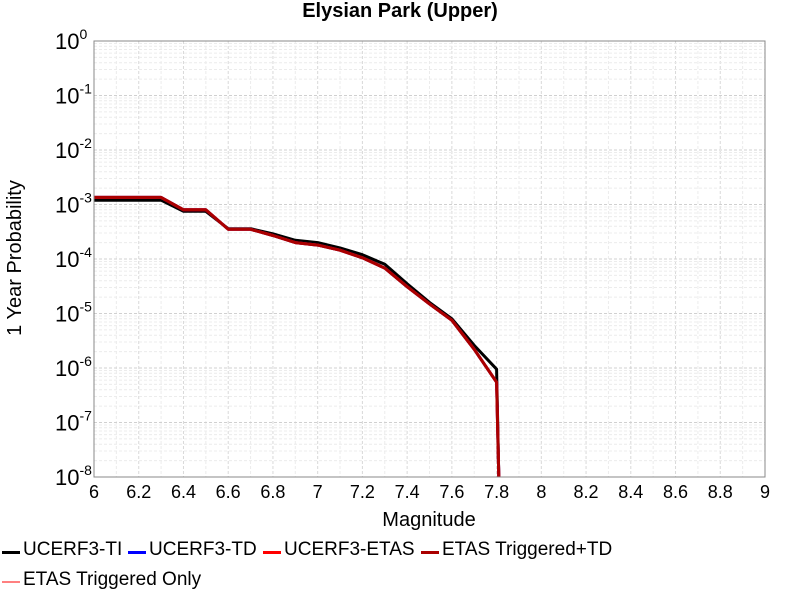  Describe the element at coordinates (71, 40) in the screenshot. I see `y-tick-label: 10⁰` at that location.